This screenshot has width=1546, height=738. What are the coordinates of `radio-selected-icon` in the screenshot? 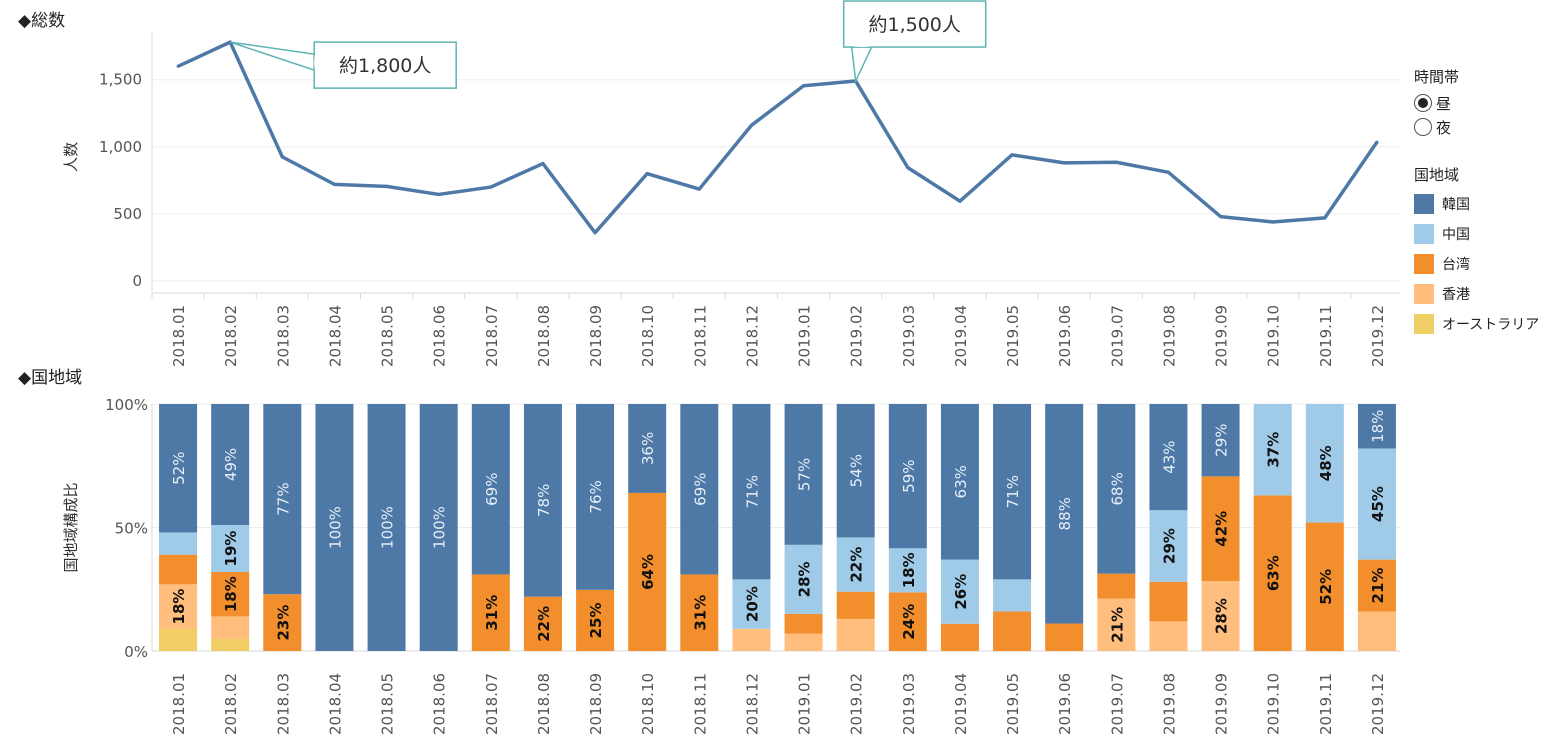 It's located at (1423, 103).